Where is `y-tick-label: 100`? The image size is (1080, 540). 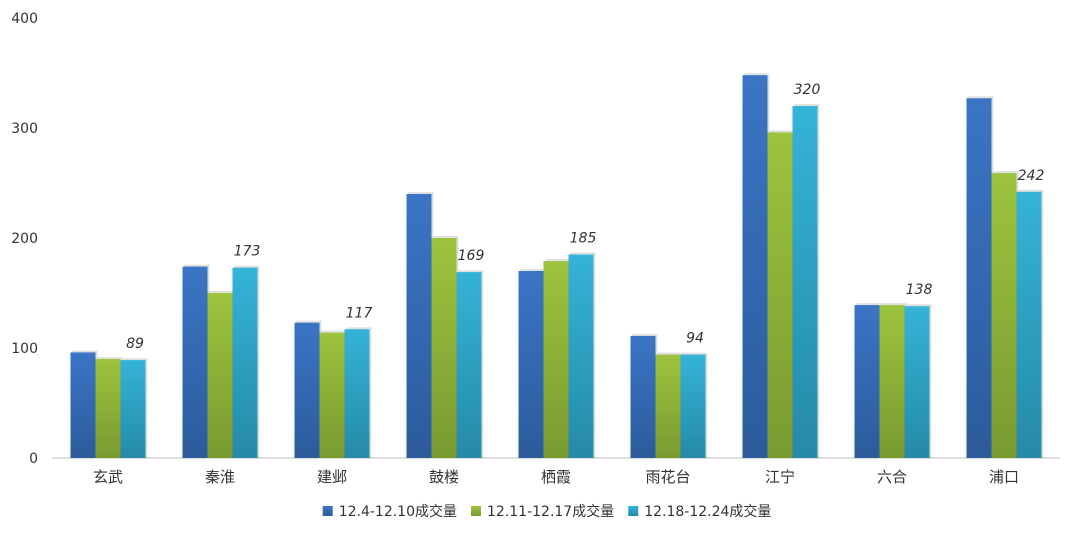 y-tick-label: 100 is located at coordinates (24, 349).